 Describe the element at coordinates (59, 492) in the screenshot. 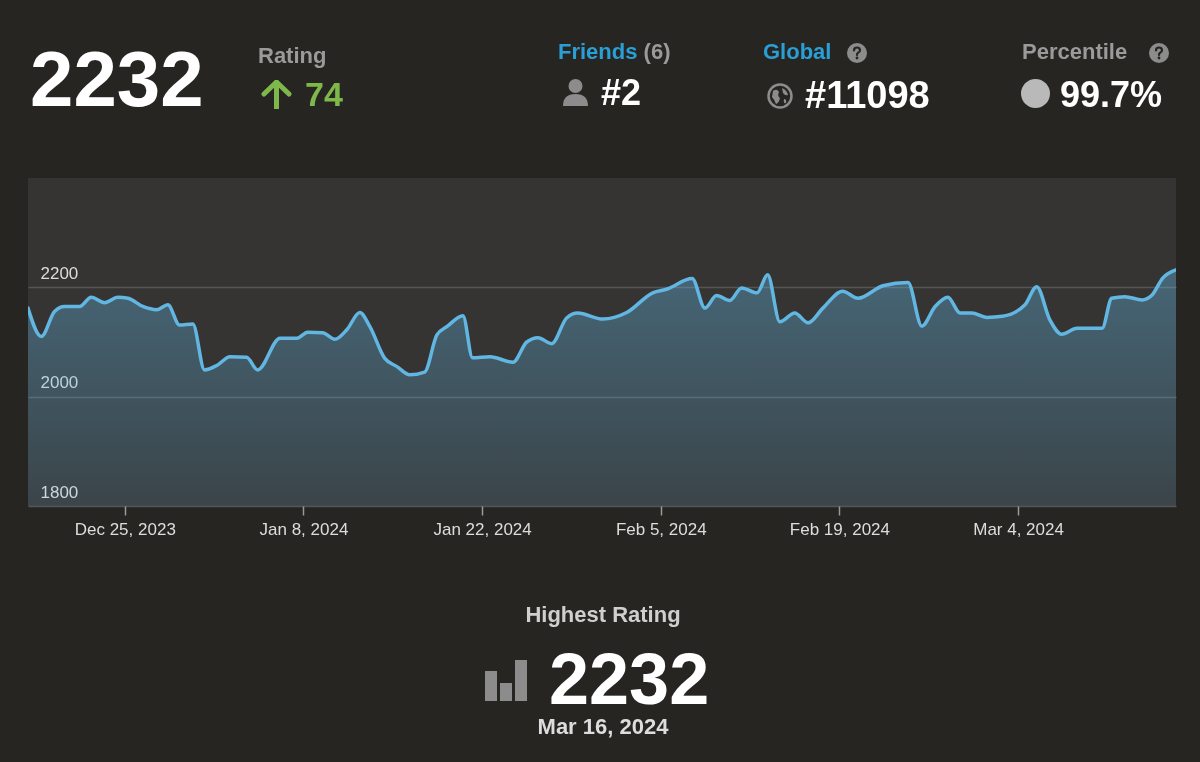

I see `y-tick-label: 1800` at that location.